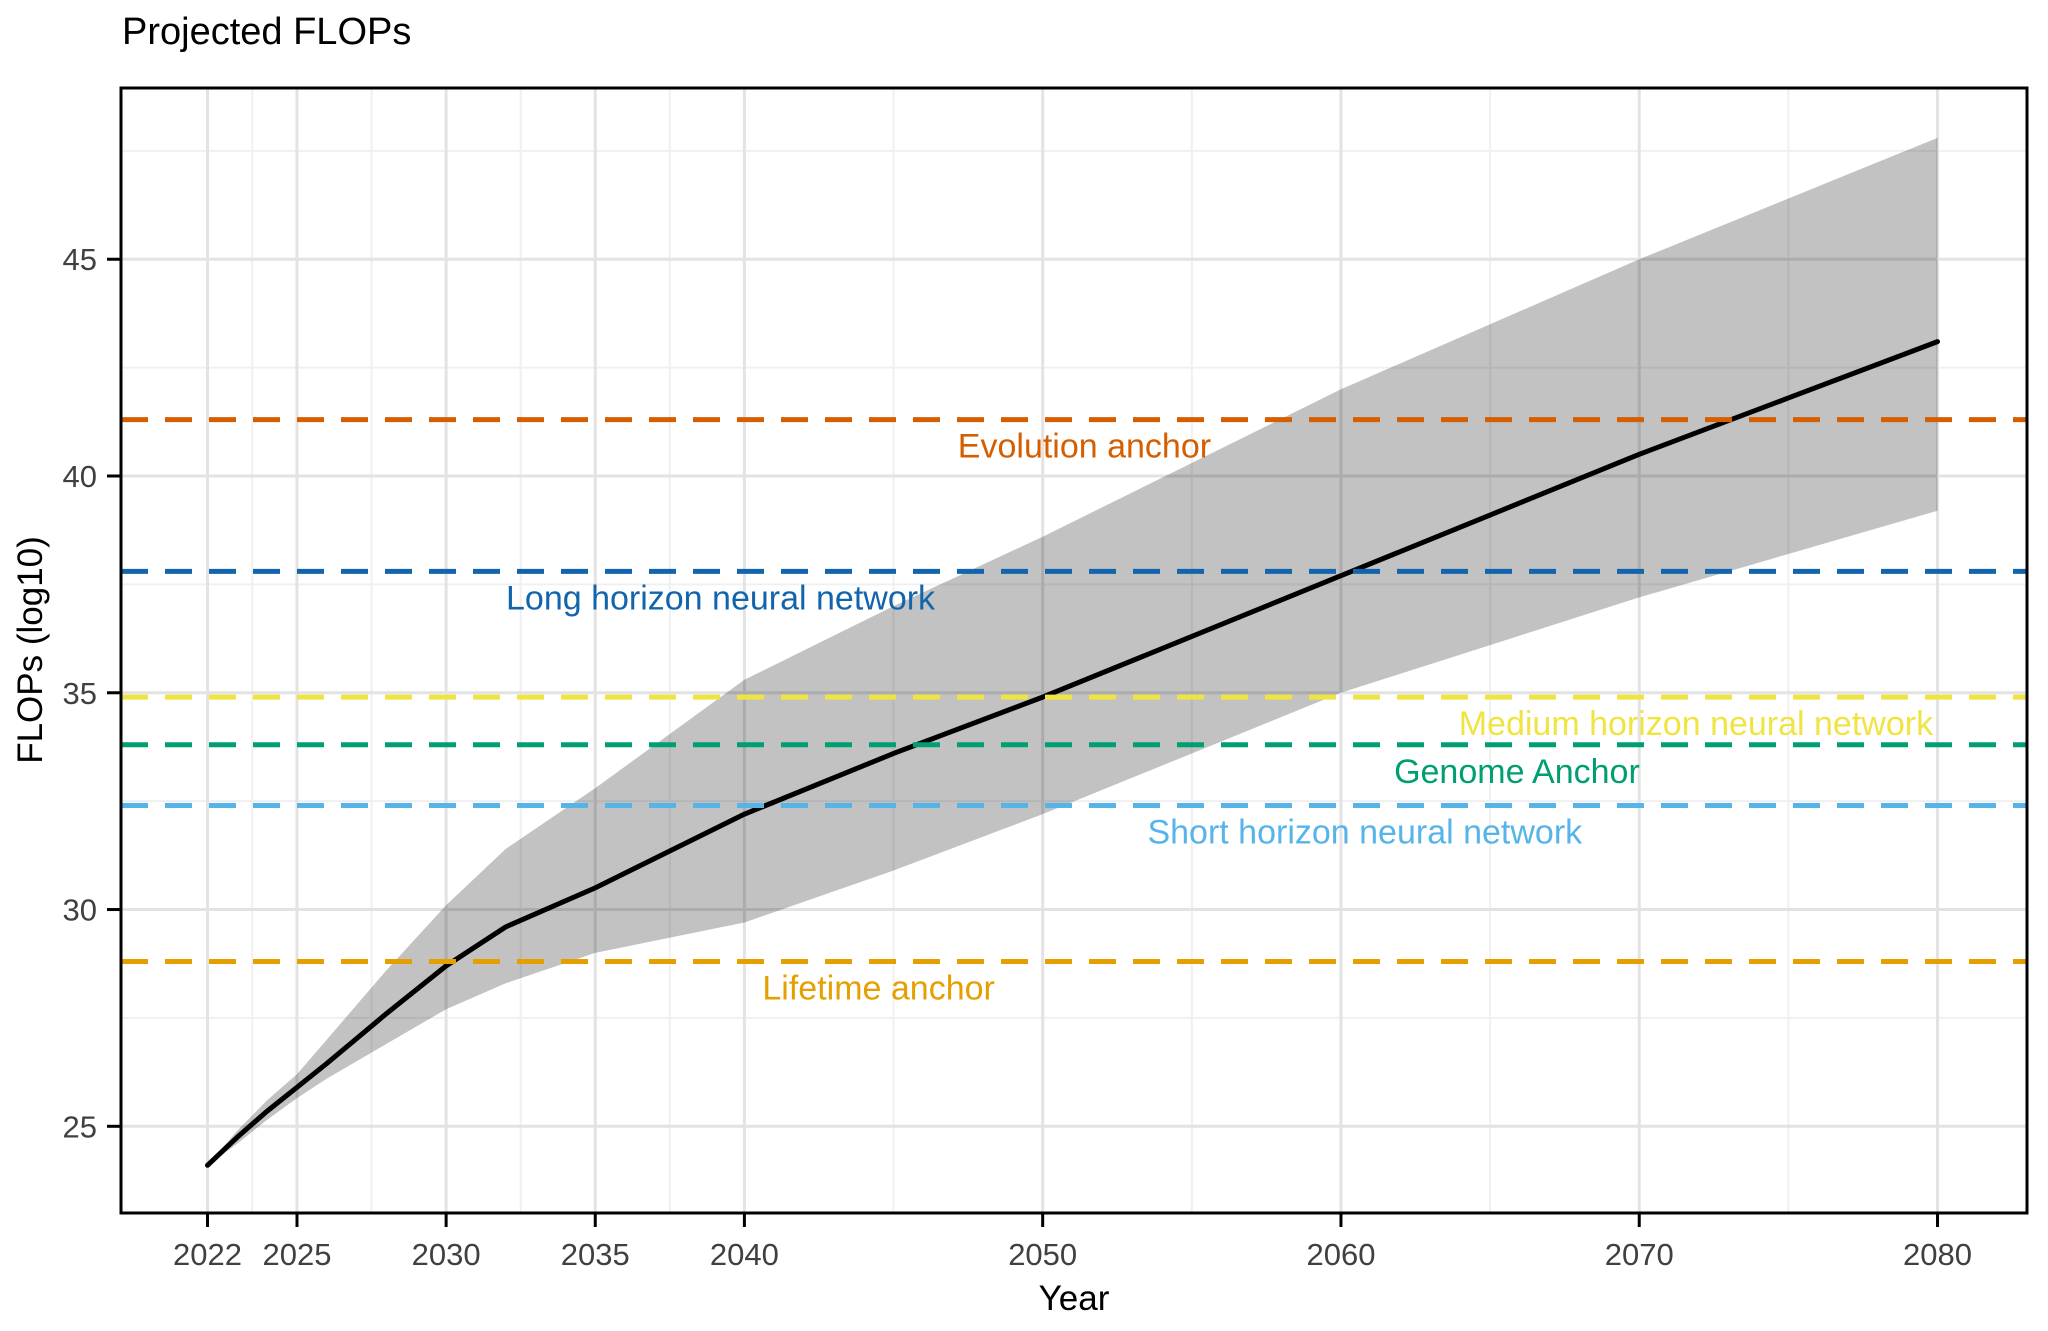  What do you see at coordinates (878, 989) in the screenshot?
I see `anchor-label-lifetime-anchor: Lifetime anchor` at bounding box center [878, 989].